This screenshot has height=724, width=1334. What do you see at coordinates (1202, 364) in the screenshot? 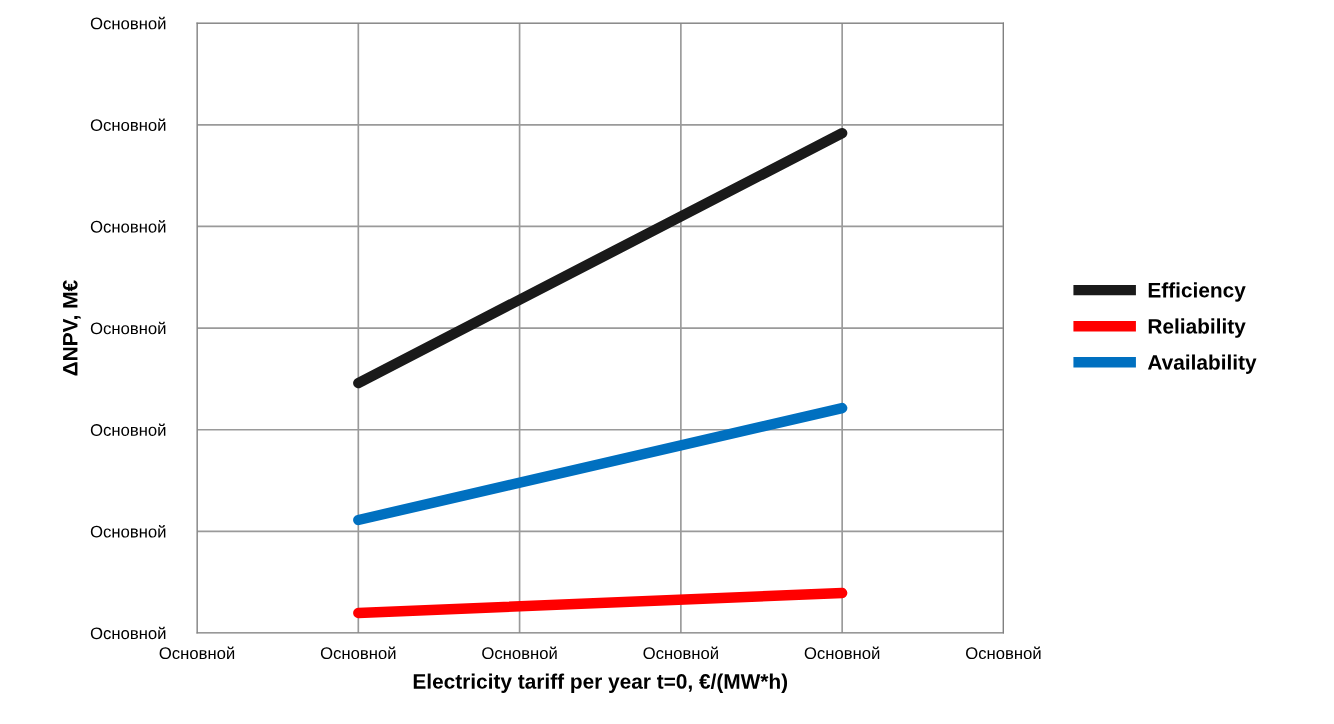
I see `legend-label: Availability` at bounding box center [1202, 364].